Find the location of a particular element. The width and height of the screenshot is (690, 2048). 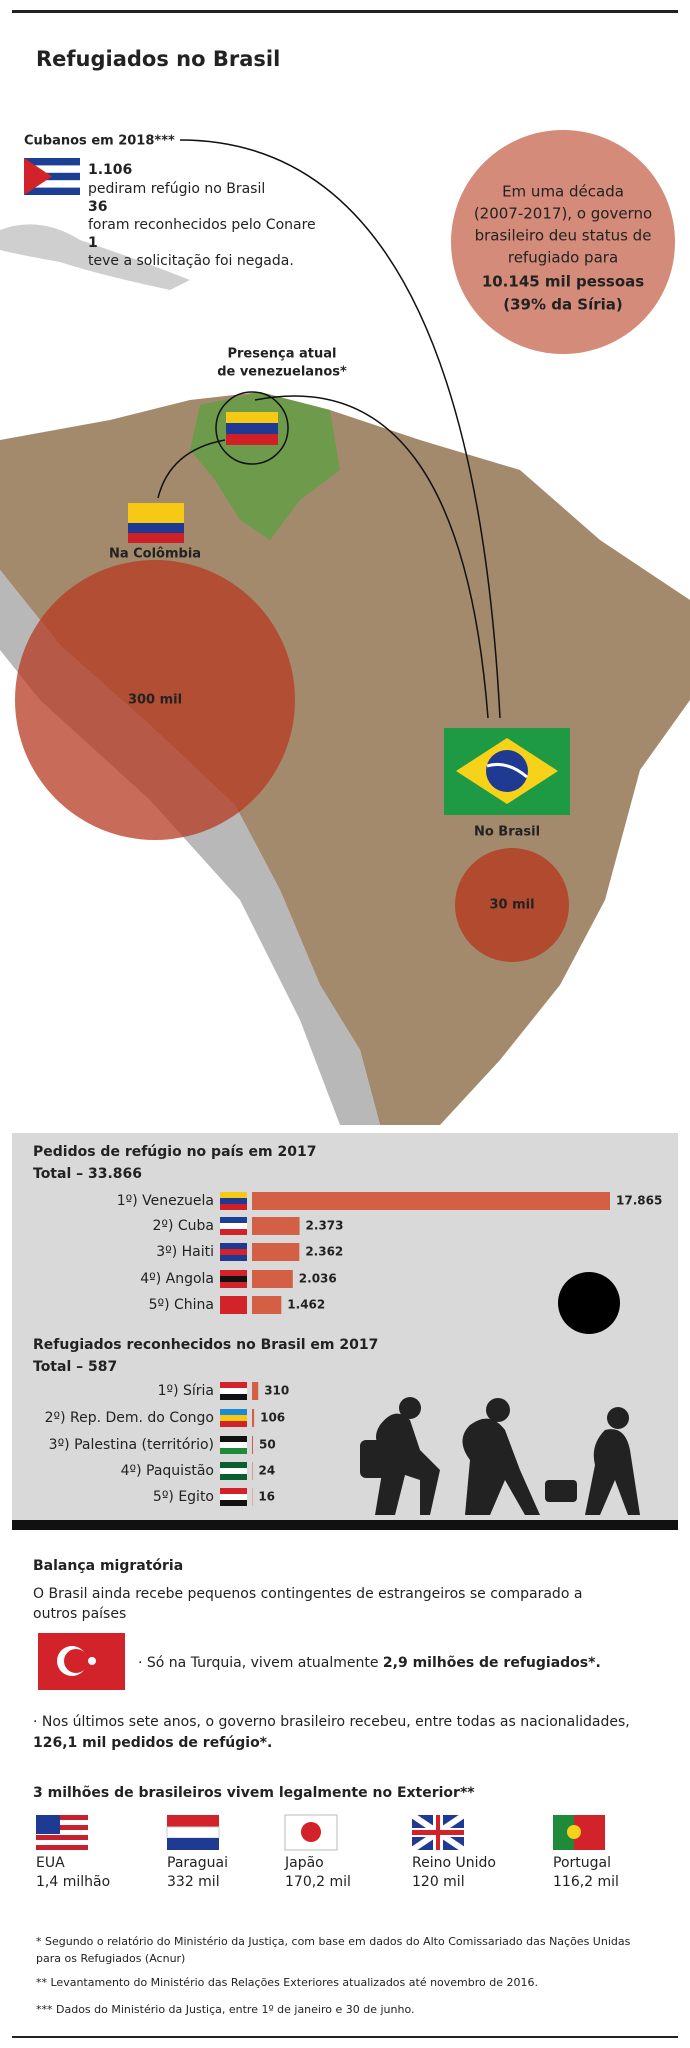

top-rule is located at coordinates (345, 11).